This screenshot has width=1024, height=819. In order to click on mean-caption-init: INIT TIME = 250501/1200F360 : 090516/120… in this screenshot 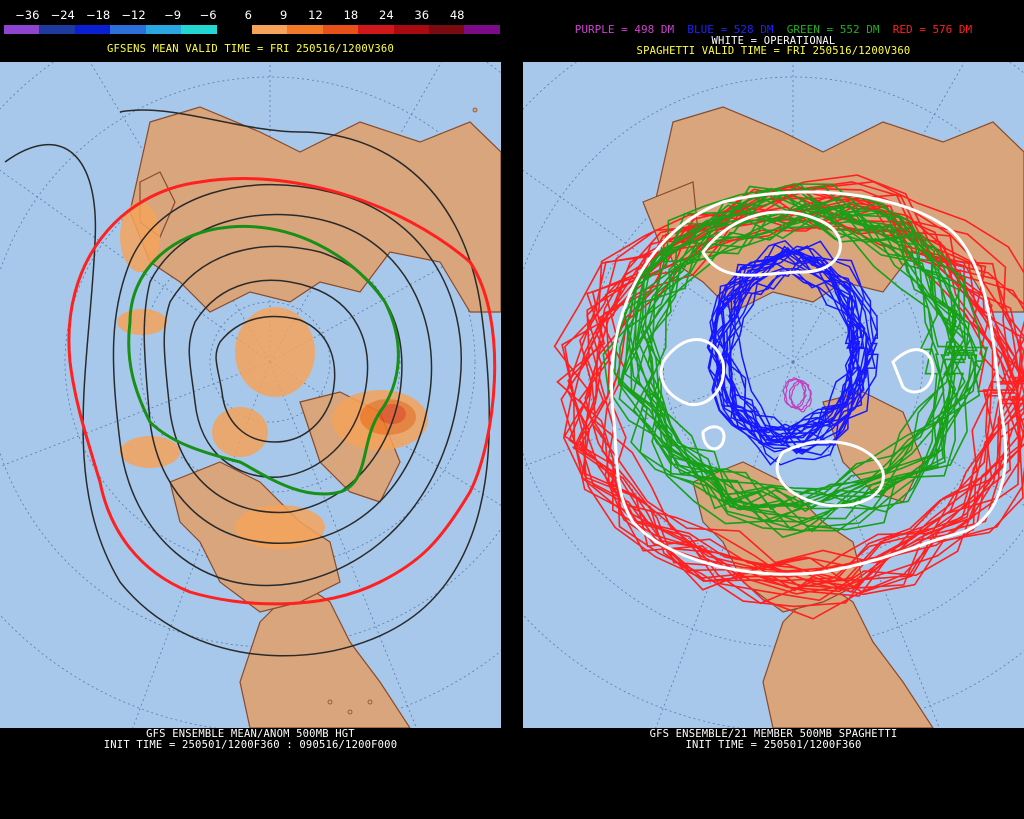, I will do `click(250, 745)`.